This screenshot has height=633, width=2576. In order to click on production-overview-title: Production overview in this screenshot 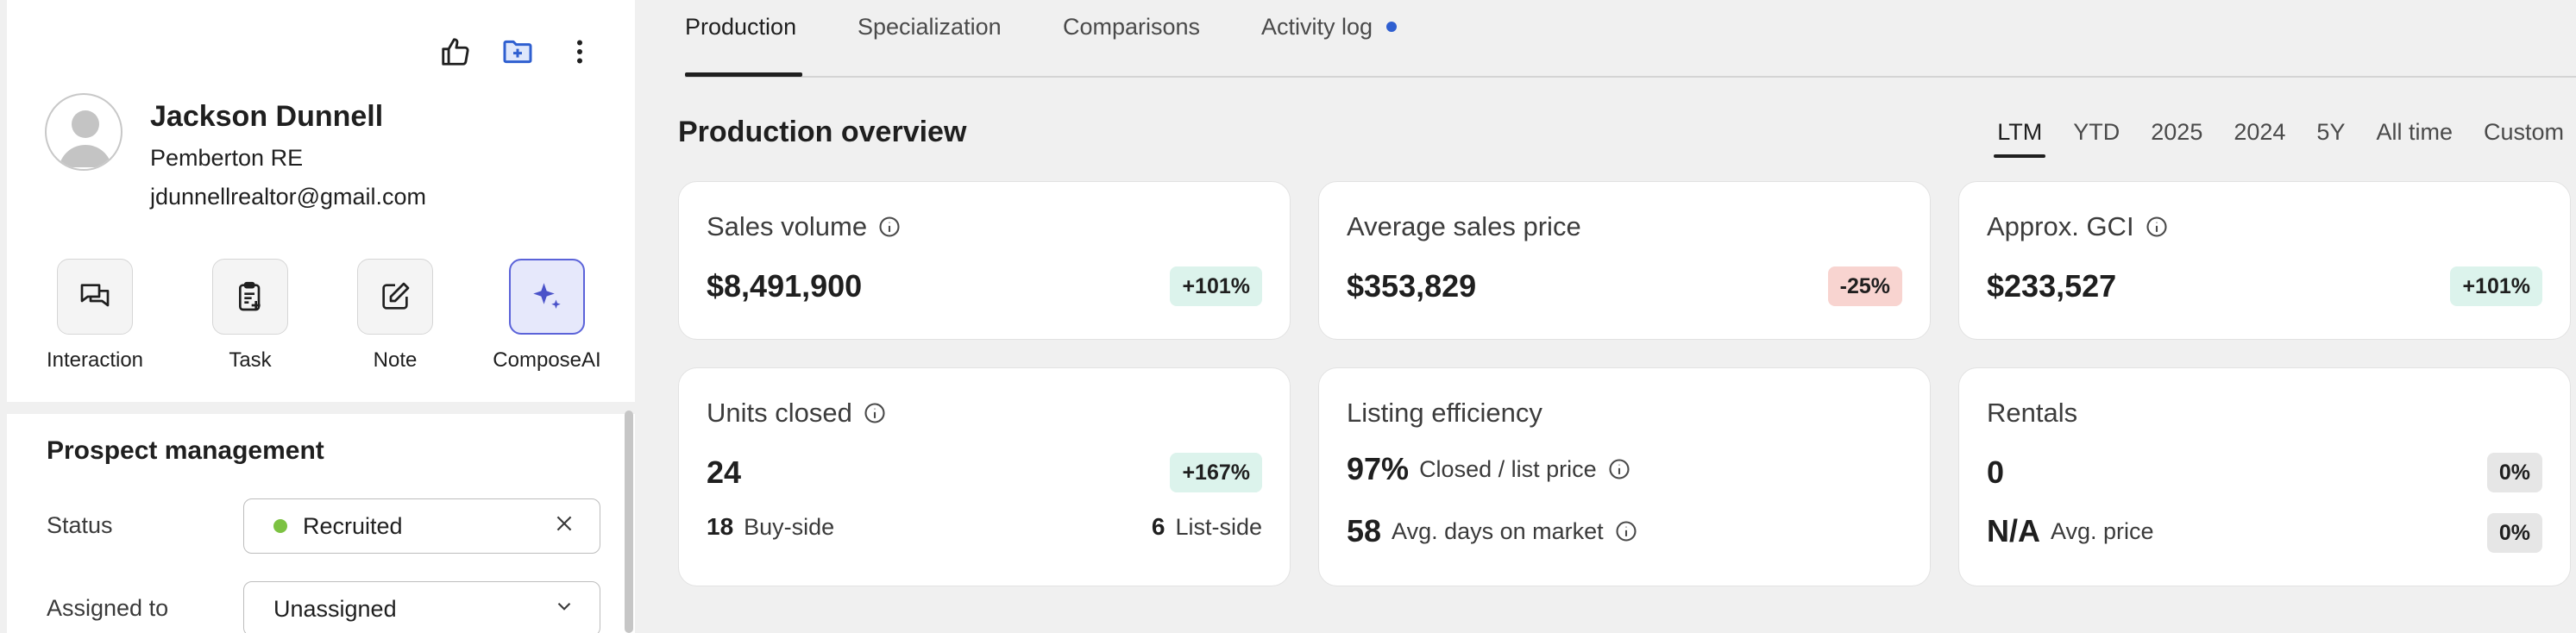, I will do `click(822, 132)`.